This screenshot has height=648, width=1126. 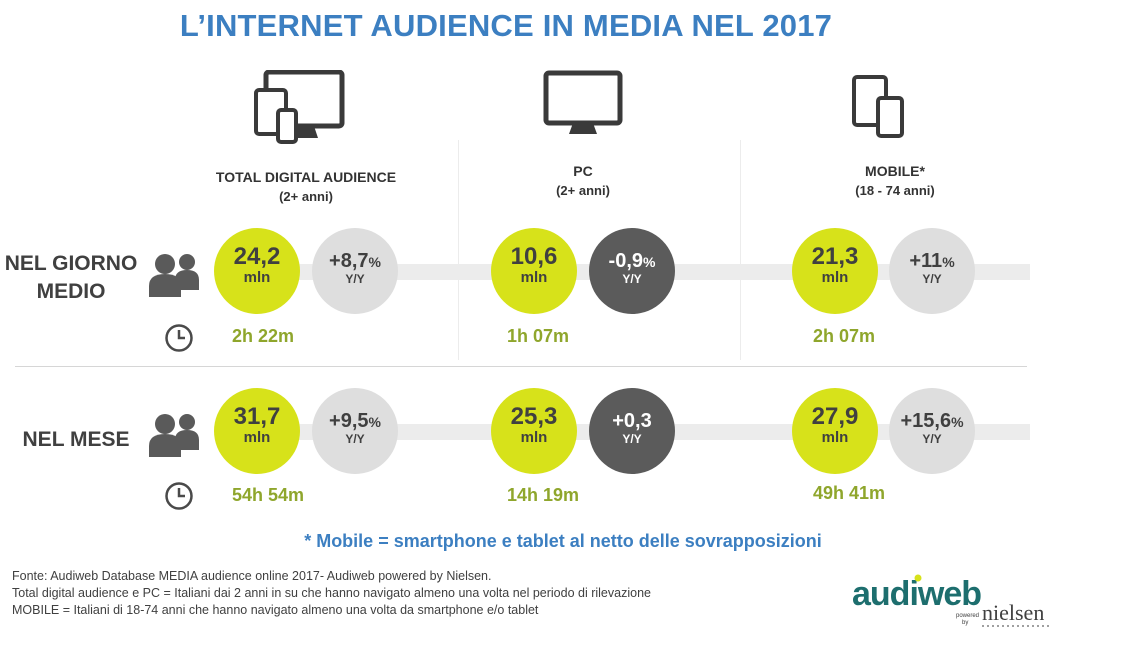 What do you see at coordinates (878, 106) in the screenshot?
I see `mobile-devices-icon` at bounding box center [878, 106].